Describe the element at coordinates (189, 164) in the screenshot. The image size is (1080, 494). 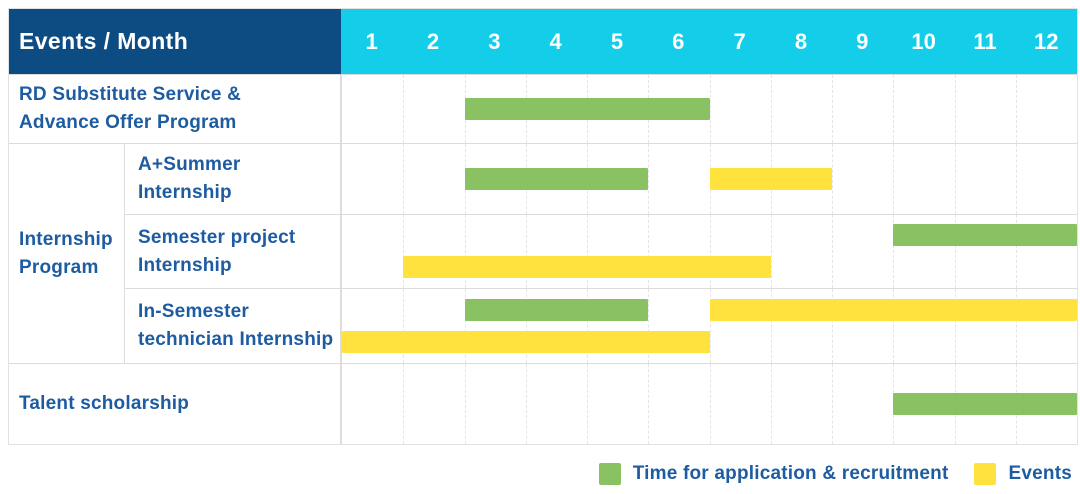
I see `row-label-line: A+Summer` at that location.